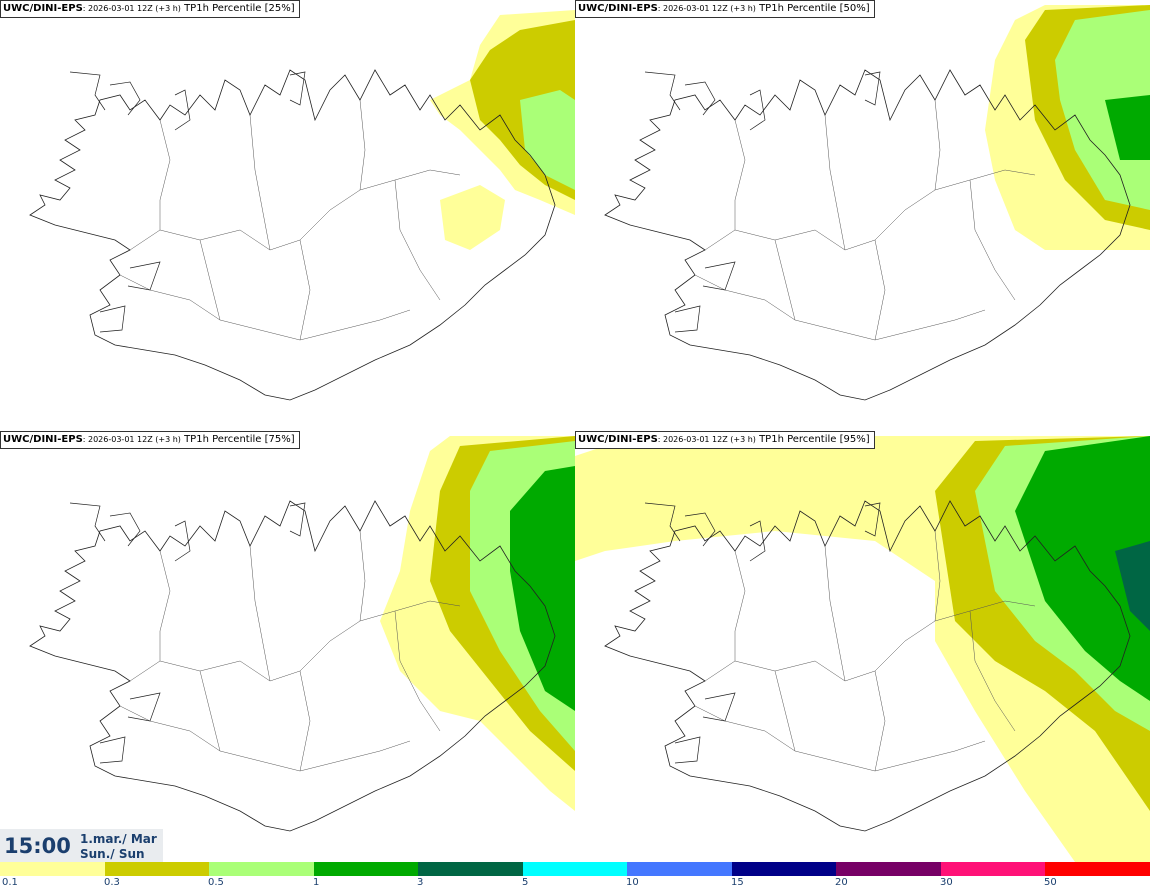  I want to click on colorbar-label: 0.3, so click(112, 882).